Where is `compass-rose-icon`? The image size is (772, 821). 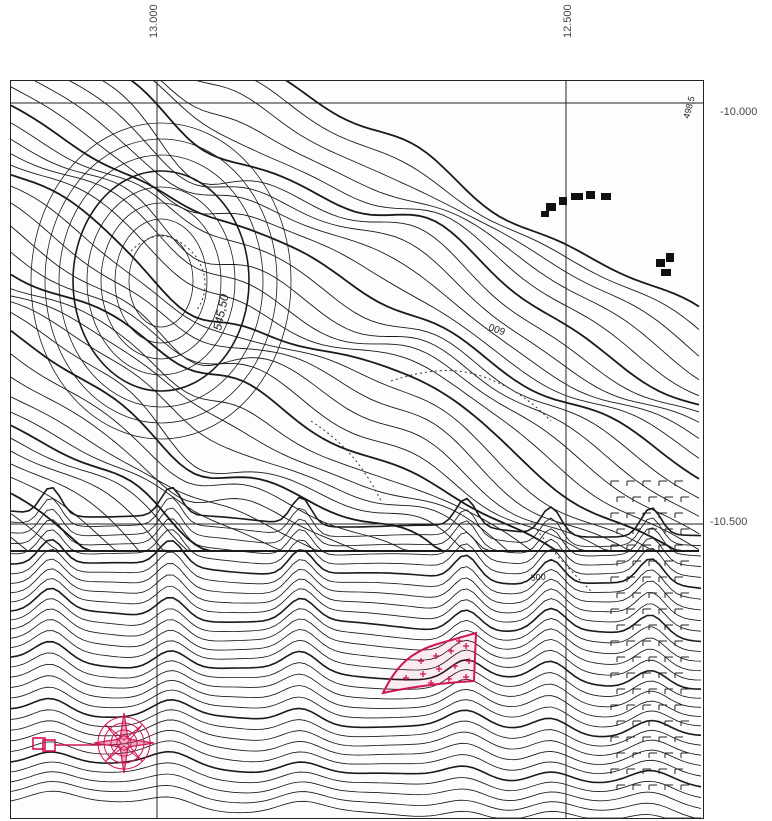
compass-rose-icon is located at coordinates (124, 743).